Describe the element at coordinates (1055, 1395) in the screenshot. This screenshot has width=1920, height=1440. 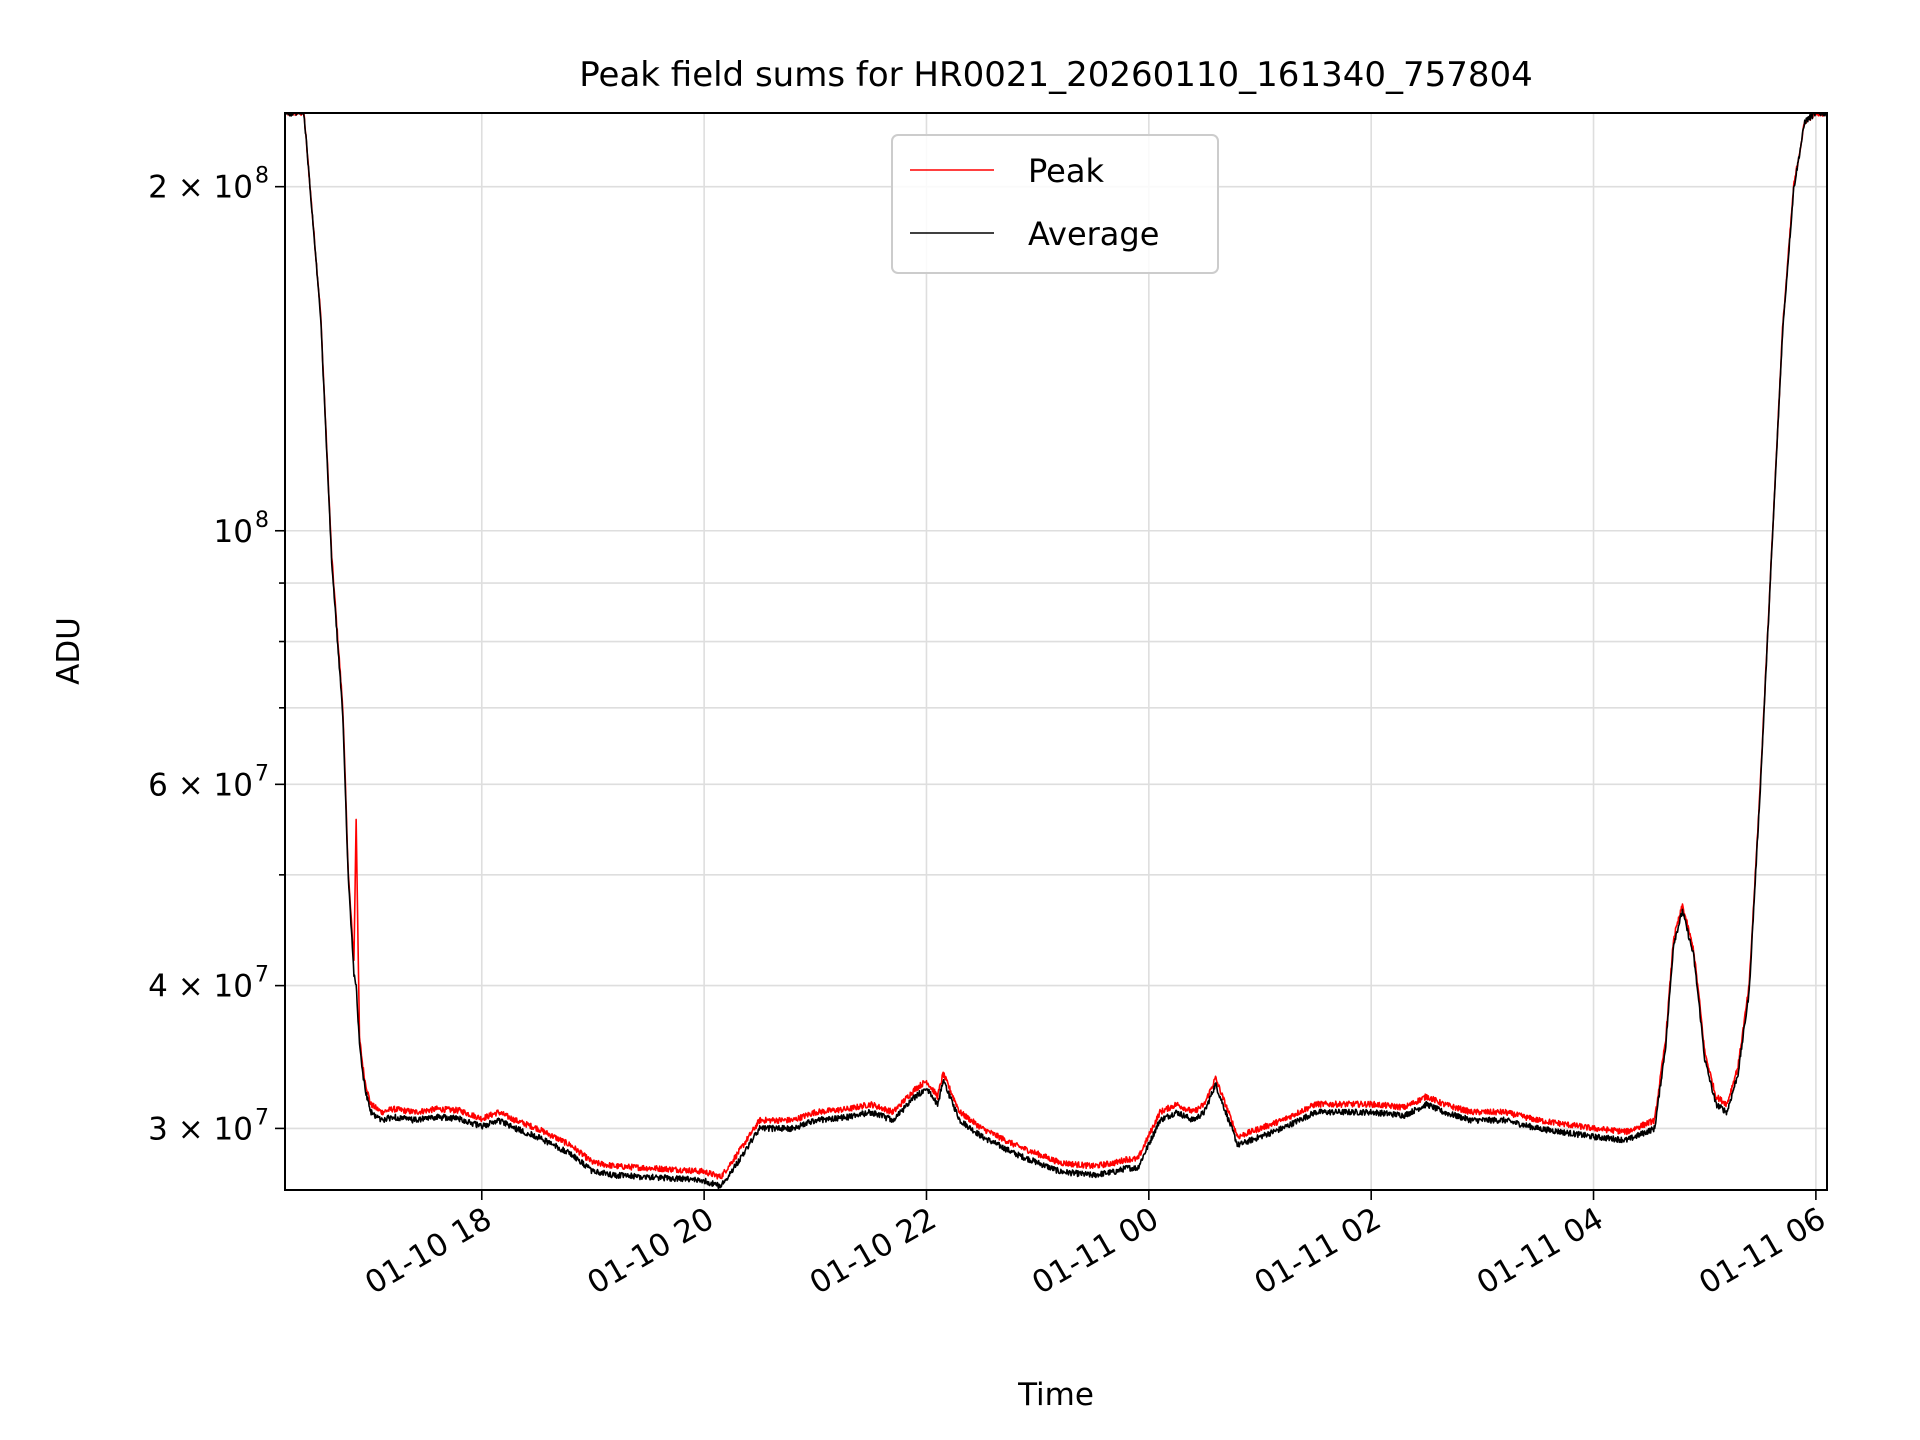
I see `x-axis-label: Time` at that location.